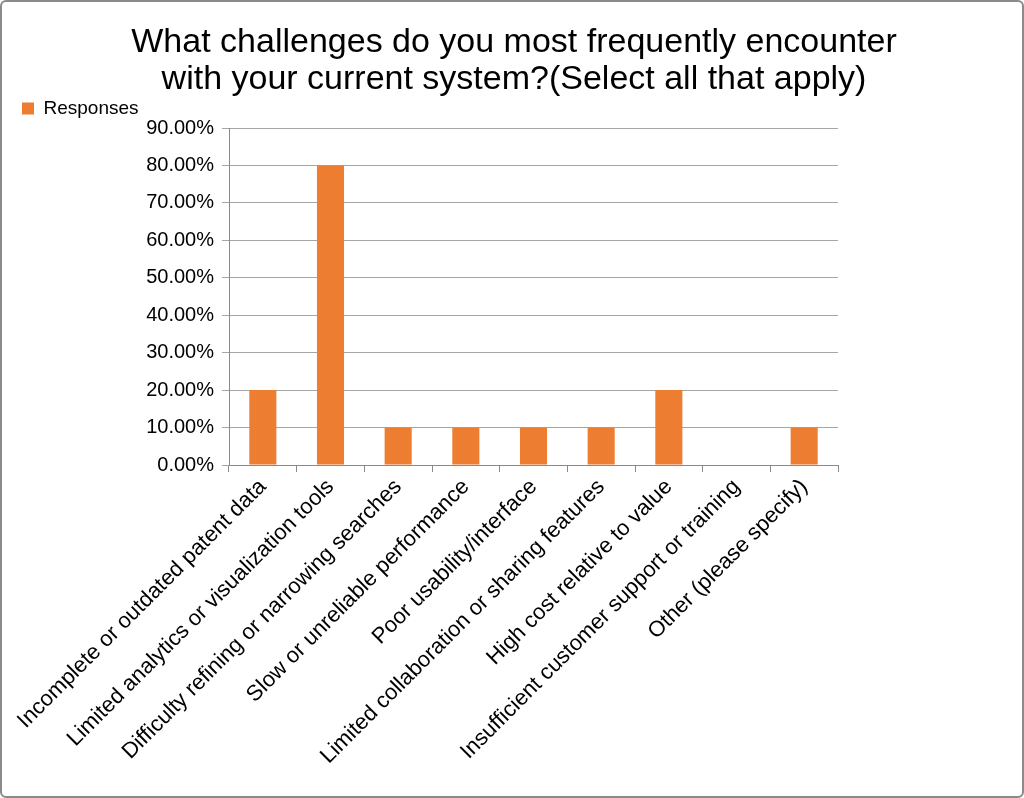  What do you see at coordinates (180, 126) in the screenshot?
I see `y-tick-label: 90.00%` at bounding box center [180, 126].